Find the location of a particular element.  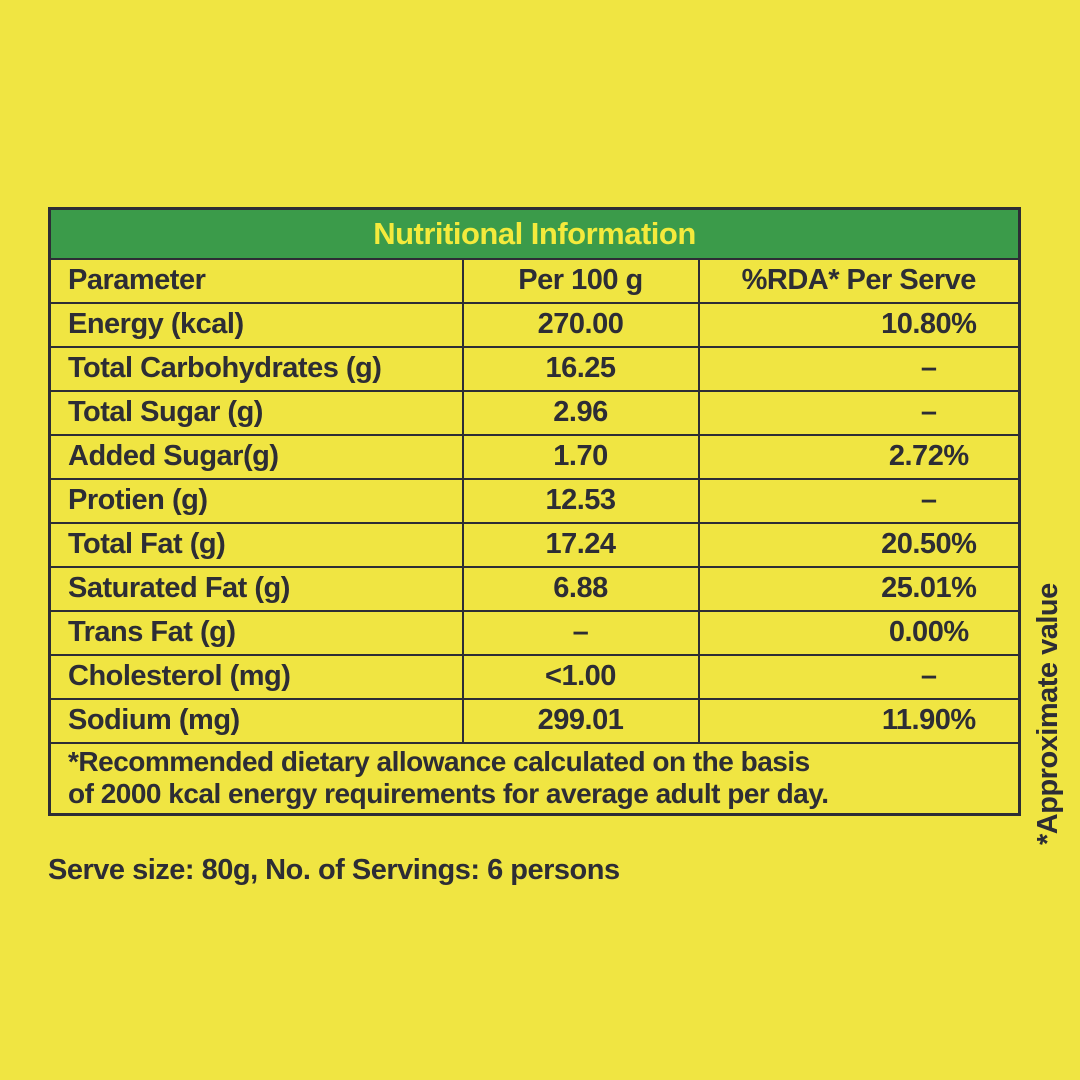

rda-per-serve-value-cell: 2.72% is located at coordinates (859, 456).